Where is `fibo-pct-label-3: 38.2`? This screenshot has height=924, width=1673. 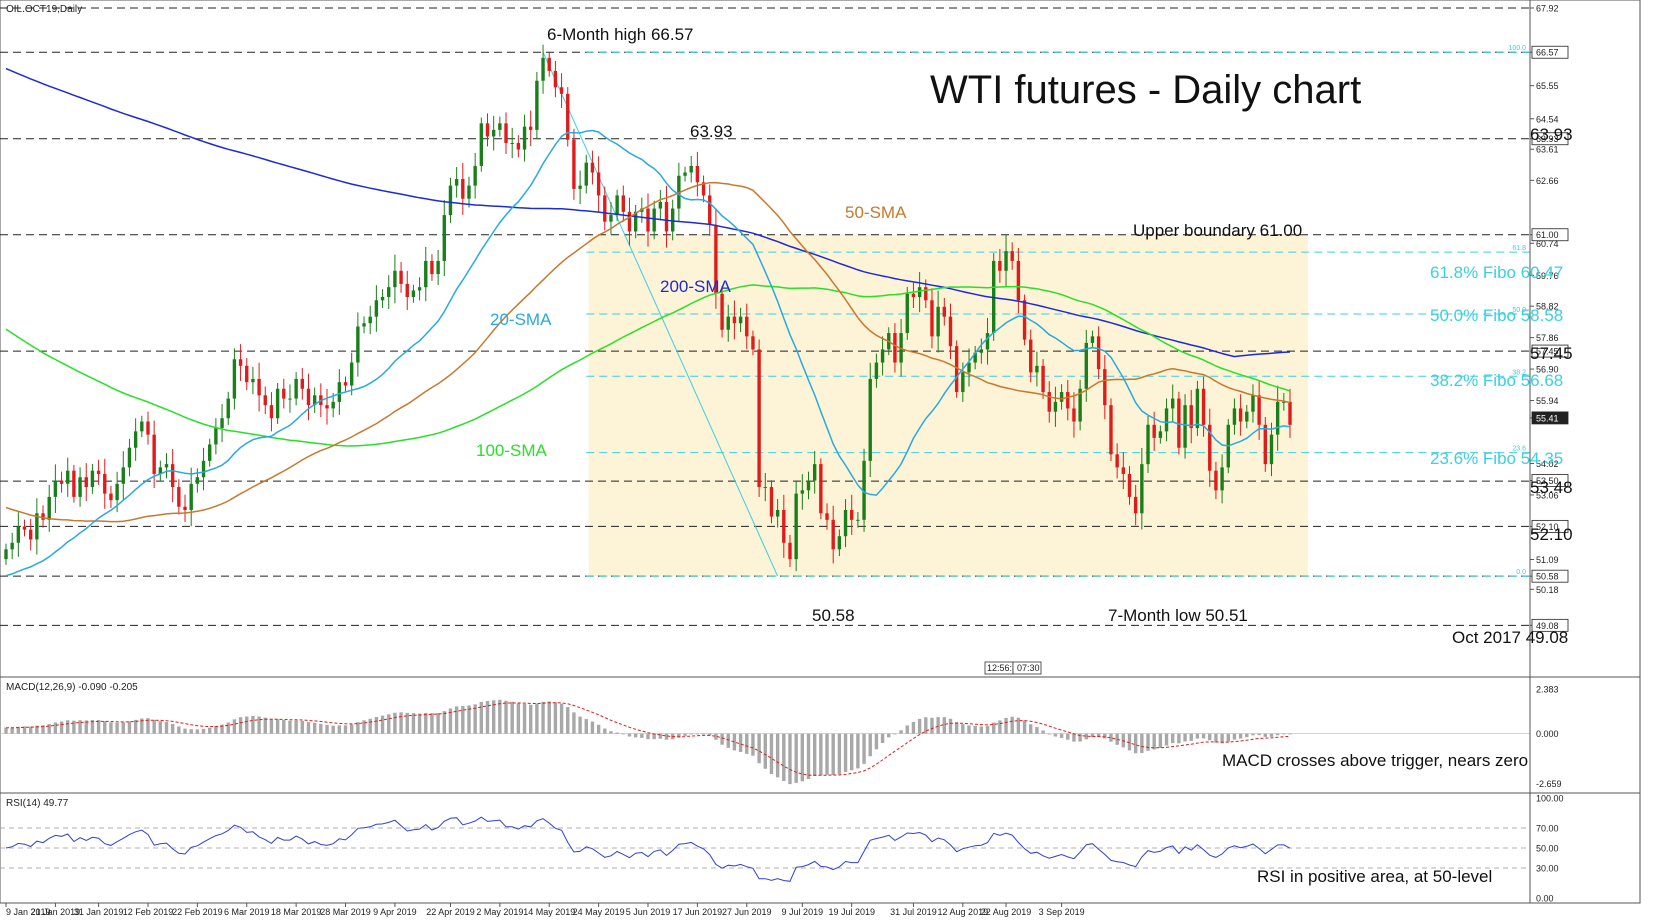
fibo-pct-label-3: 38.2 is located at coordinates (1519, 372).